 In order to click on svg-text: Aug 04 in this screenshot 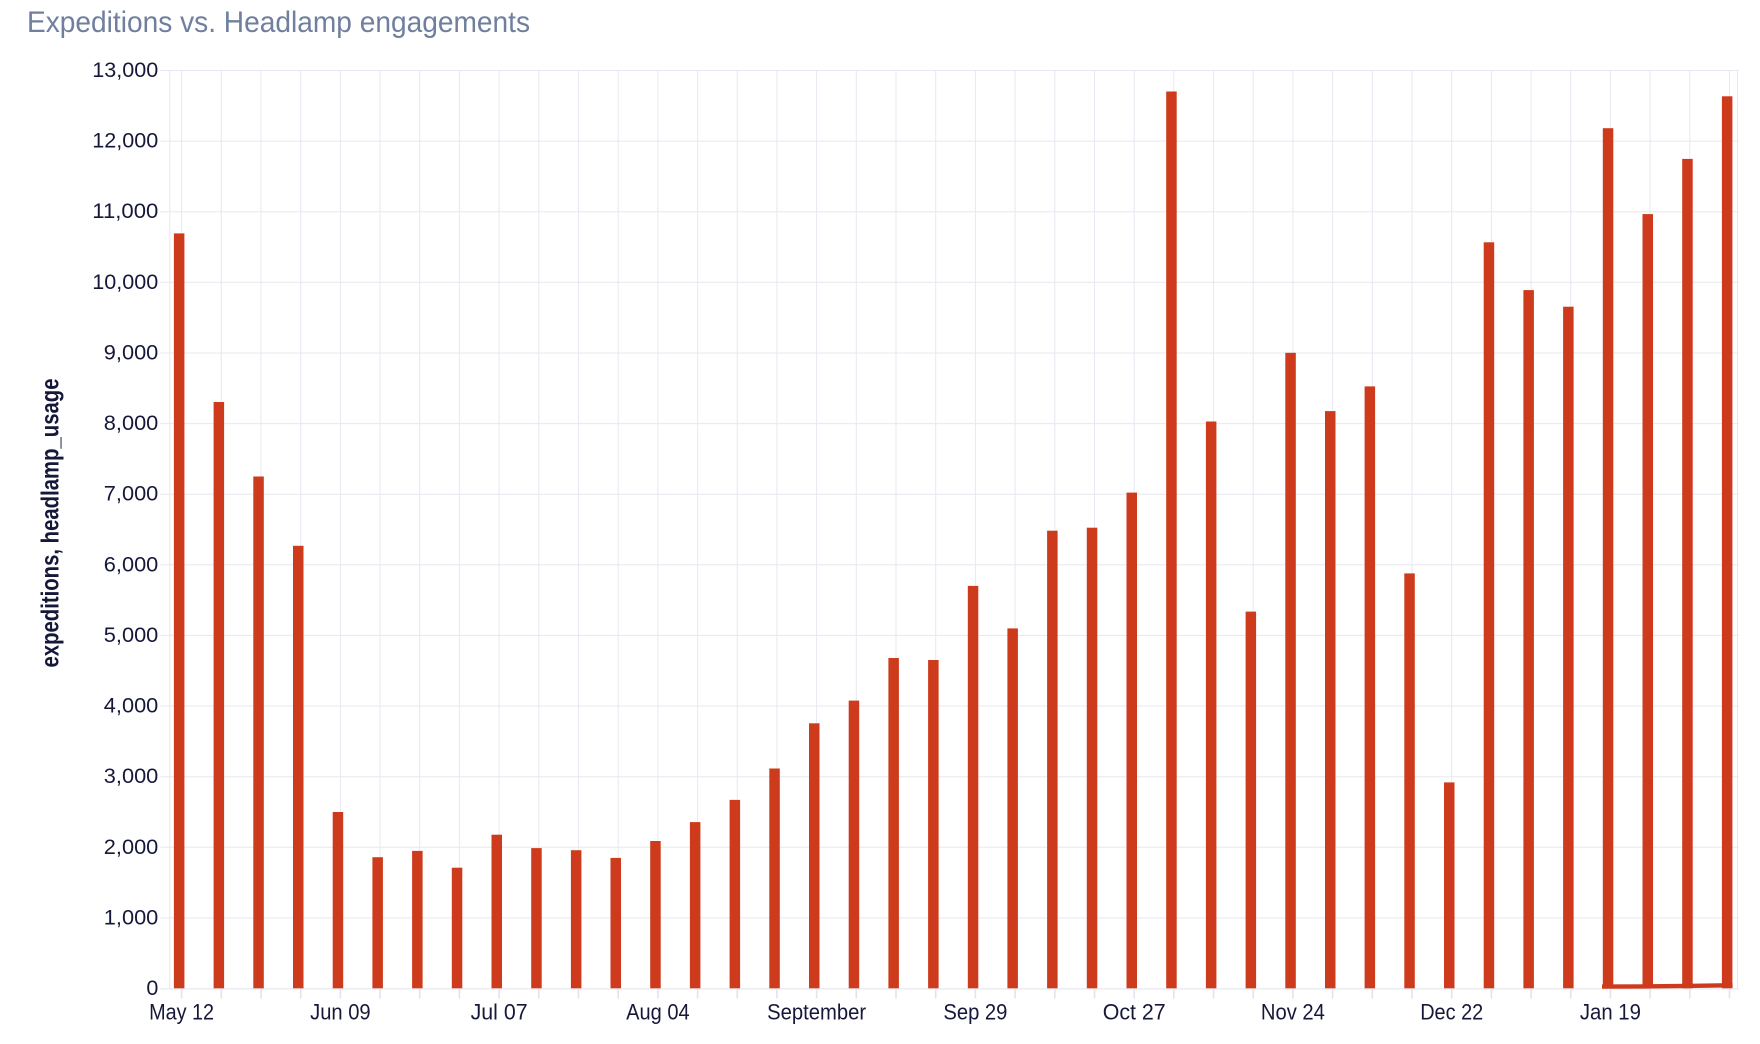, I will do `click(658, 1012)`.